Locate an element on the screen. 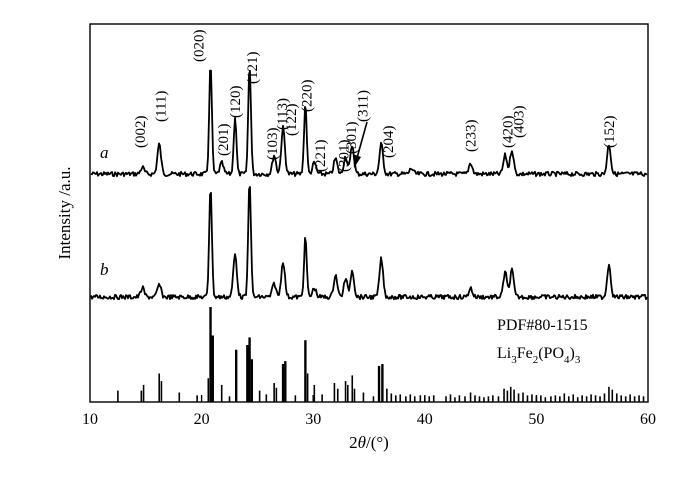 This screenshot has height=481, width=700. formula-part: Li is located at coordinates (504, 353).